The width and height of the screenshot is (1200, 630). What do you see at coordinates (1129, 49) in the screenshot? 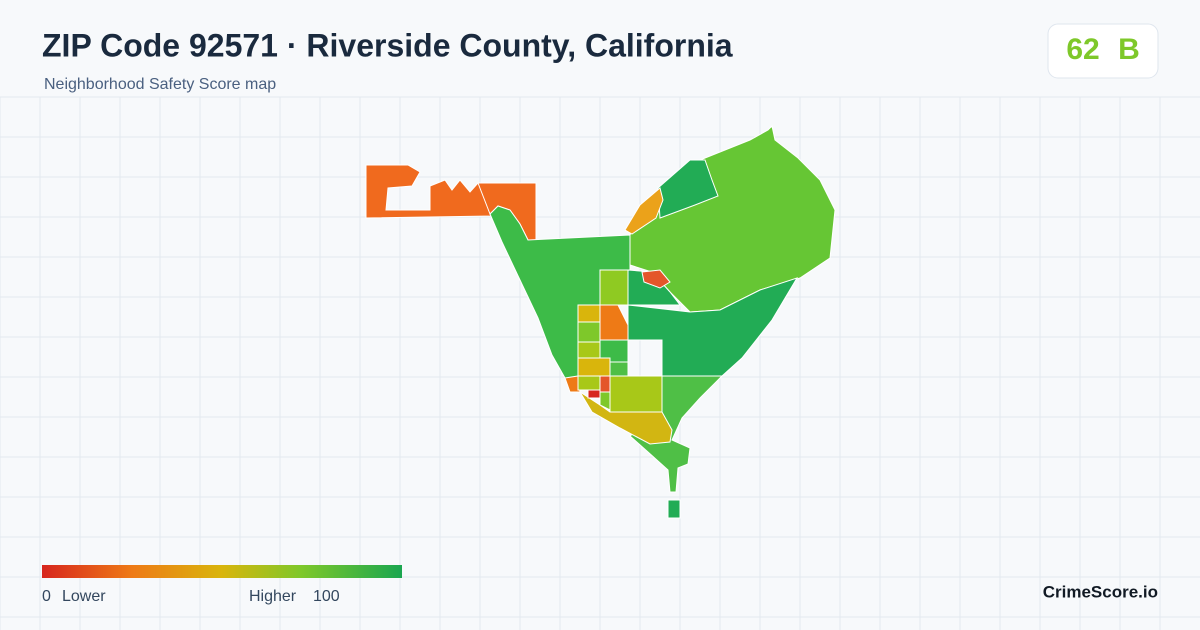
I see `score-grade: B` at bounding box center [1129, 49].